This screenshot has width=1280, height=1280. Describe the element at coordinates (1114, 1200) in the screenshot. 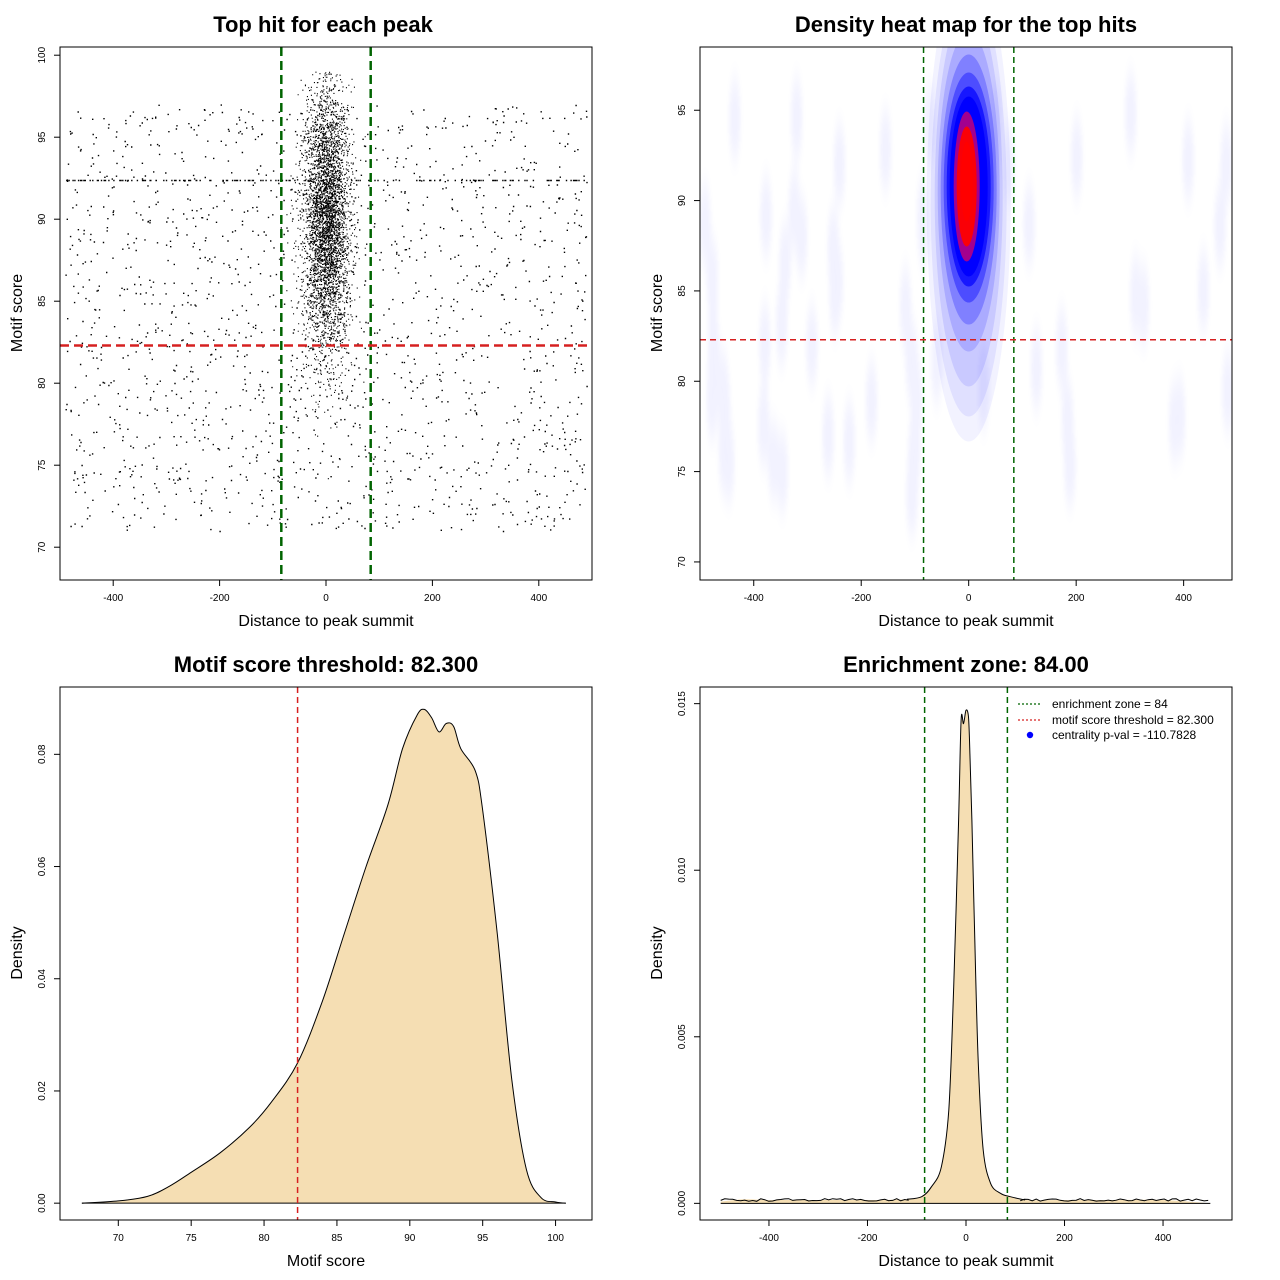

I see `density-tail-right` at that location.